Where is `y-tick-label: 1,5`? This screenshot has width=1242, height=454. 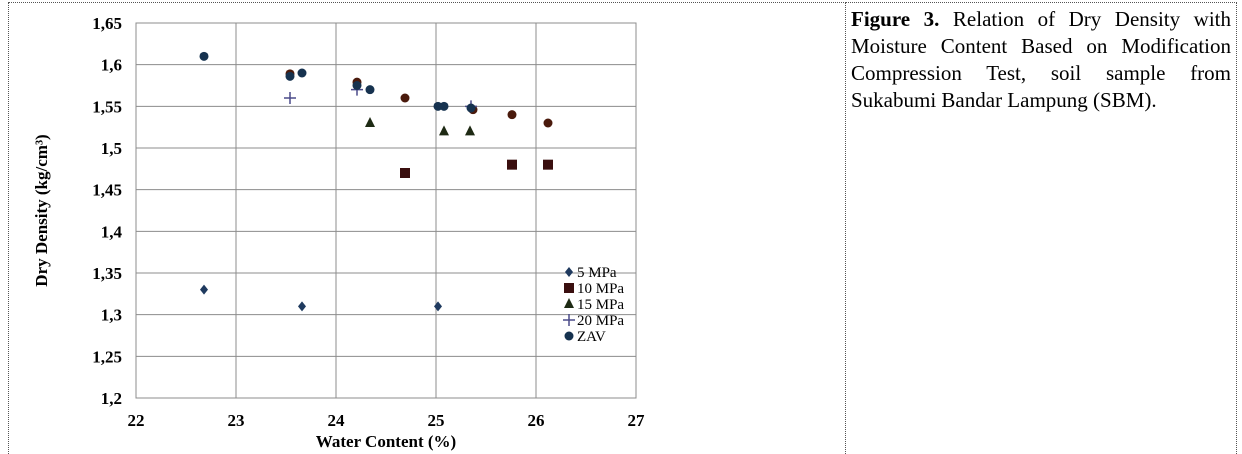
y-tick-label: 1,5 is located at coordinates (111, 148).